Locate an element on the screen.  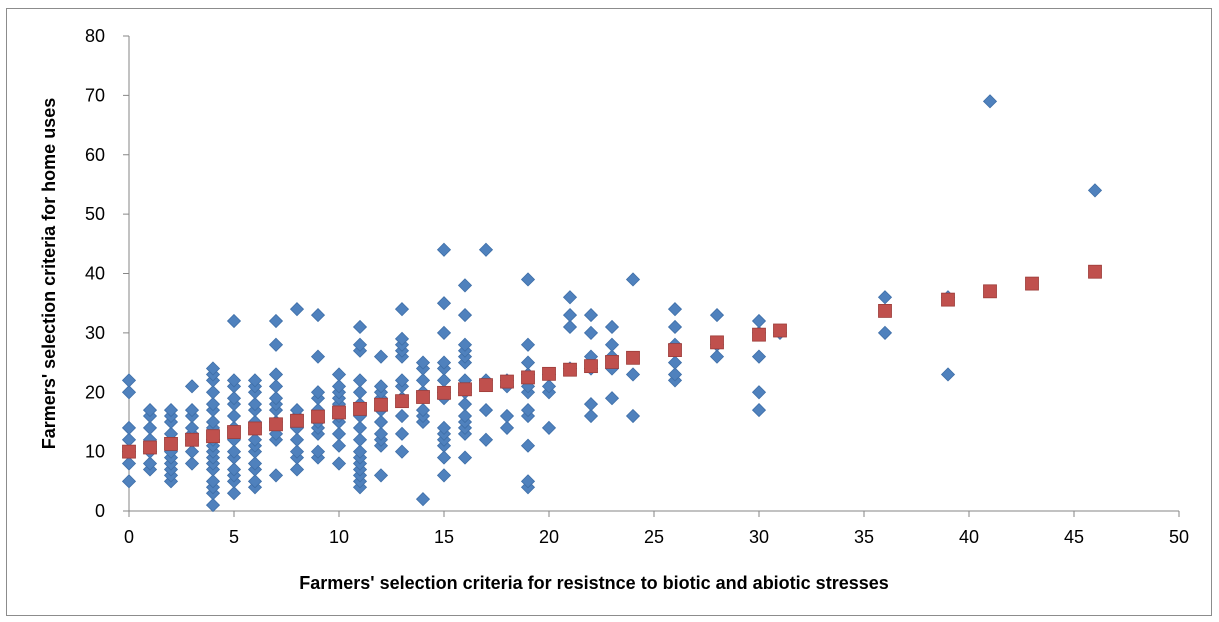
x-axis-ticks: 0 5 10 15 20 25 30 35 40 45 50 is located at coordinates (656, 529).